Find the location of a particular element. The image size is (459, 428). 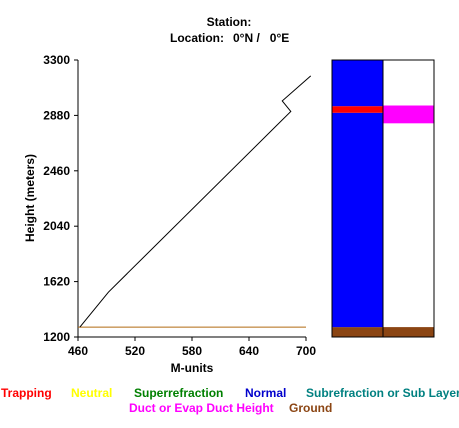

condition-bar-background is located at coordinates (408, 198).